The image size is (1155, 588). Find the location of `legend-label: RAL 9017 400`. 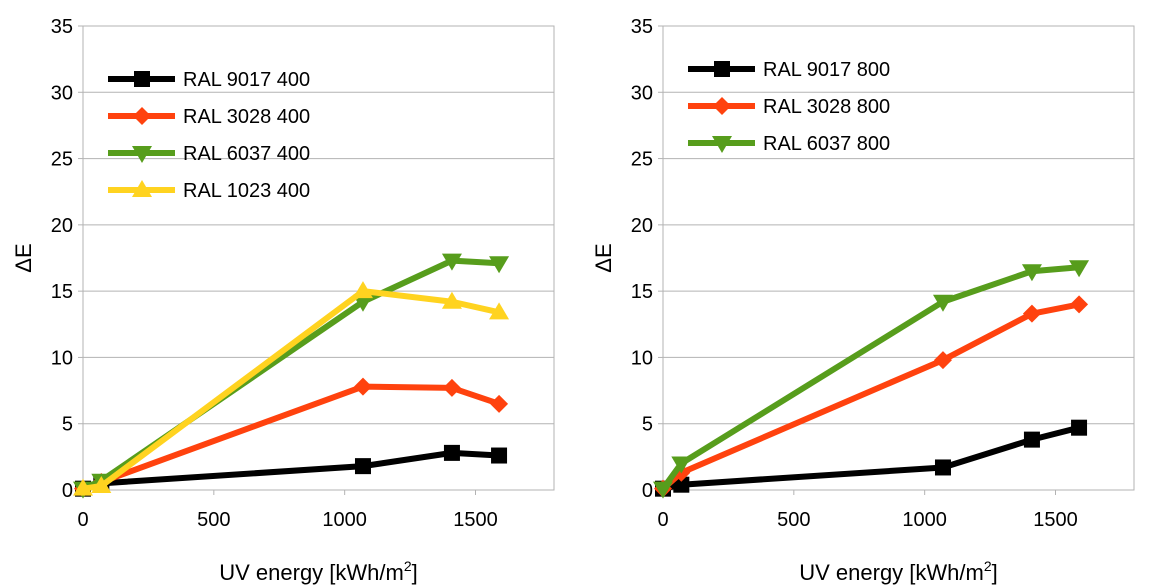

legend-label: RAL 9017 400 is located at coordinates (246, 80).